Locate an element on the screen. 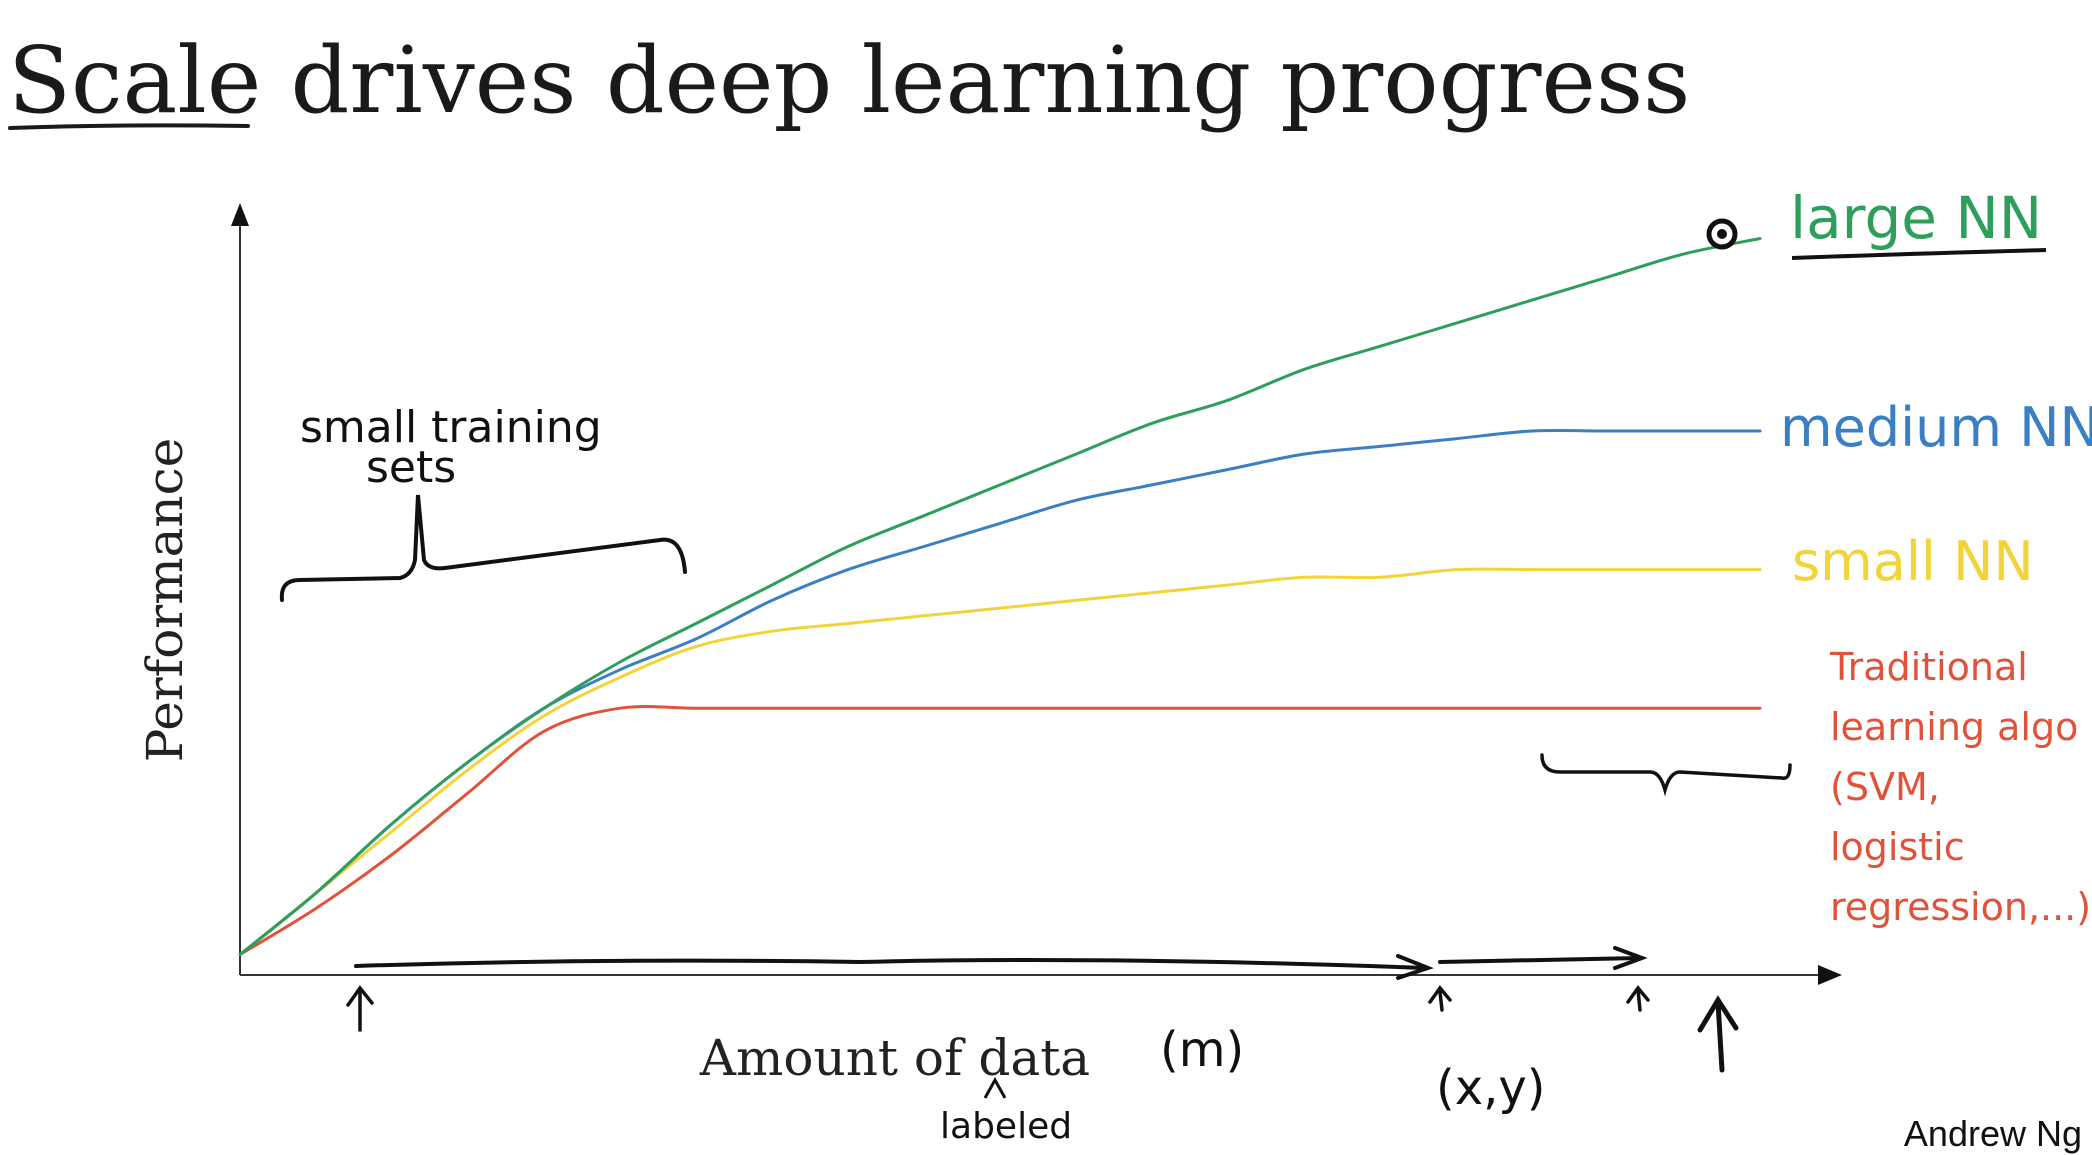 The image size is (2092, 1155). small-training-sets-line-1: small training is located at coordinates (451, 427).